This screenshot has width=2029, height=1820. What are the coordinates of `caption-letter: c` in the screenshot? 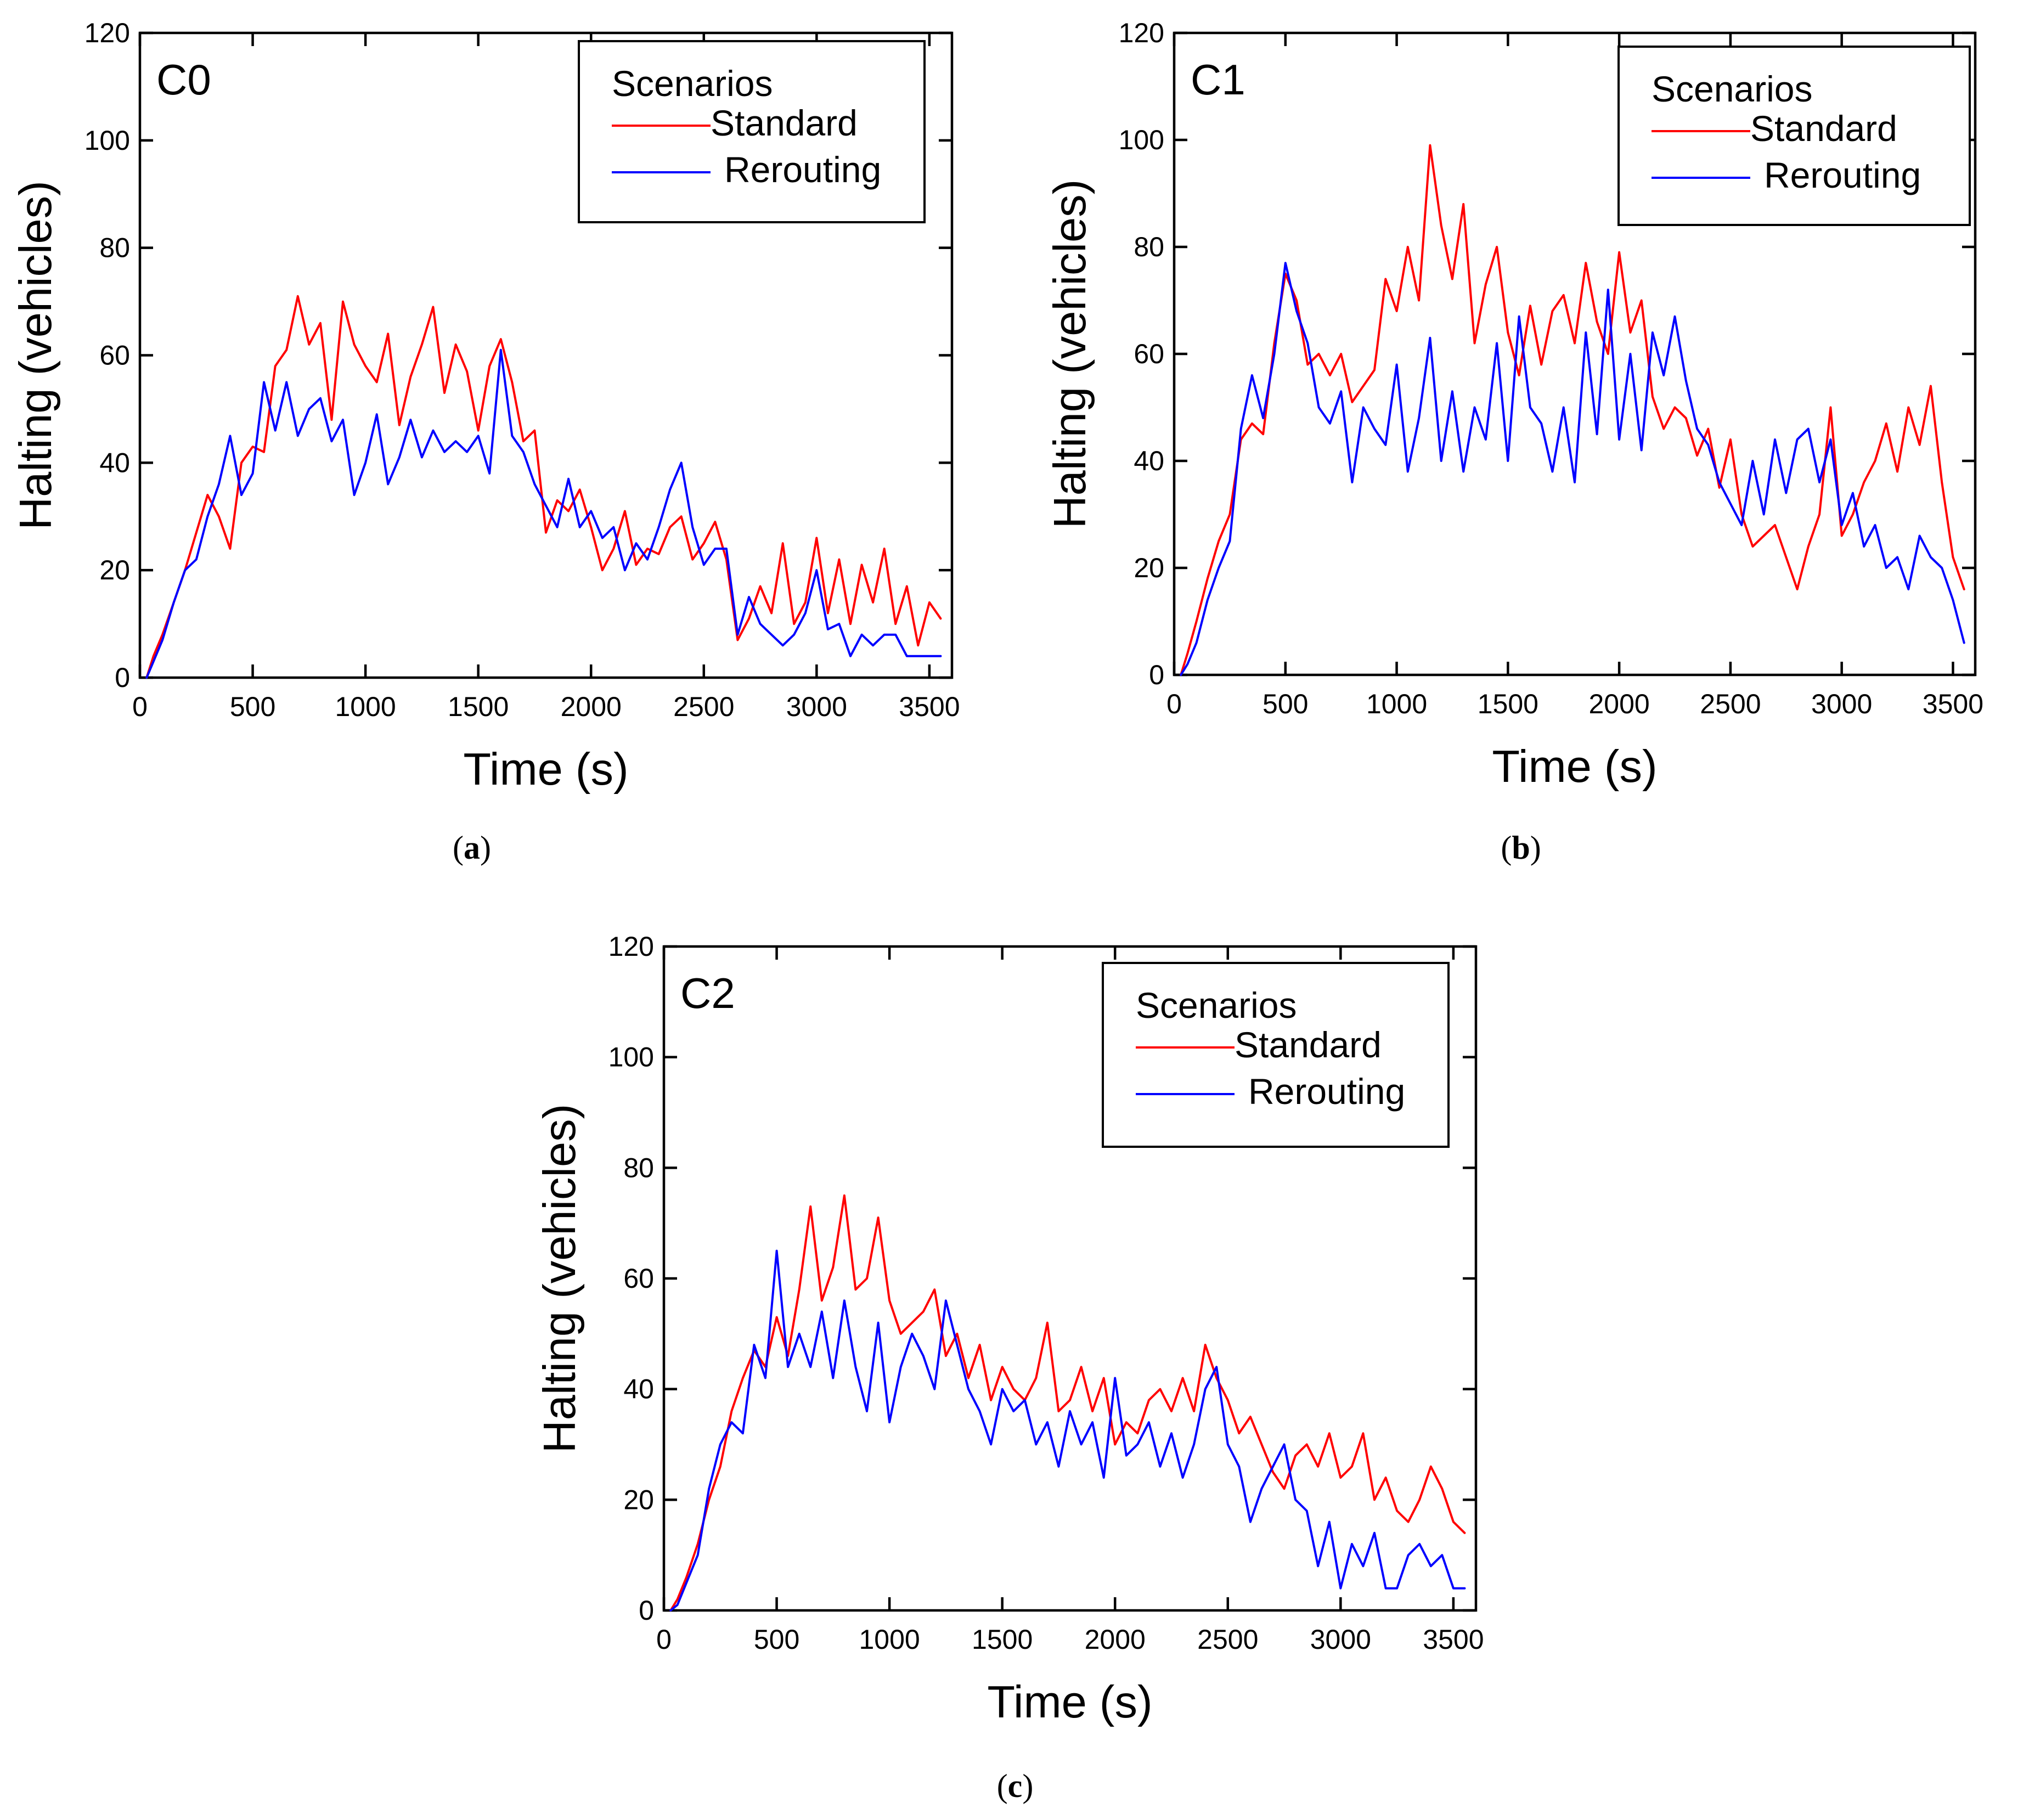 It's located at (1015, 1786).